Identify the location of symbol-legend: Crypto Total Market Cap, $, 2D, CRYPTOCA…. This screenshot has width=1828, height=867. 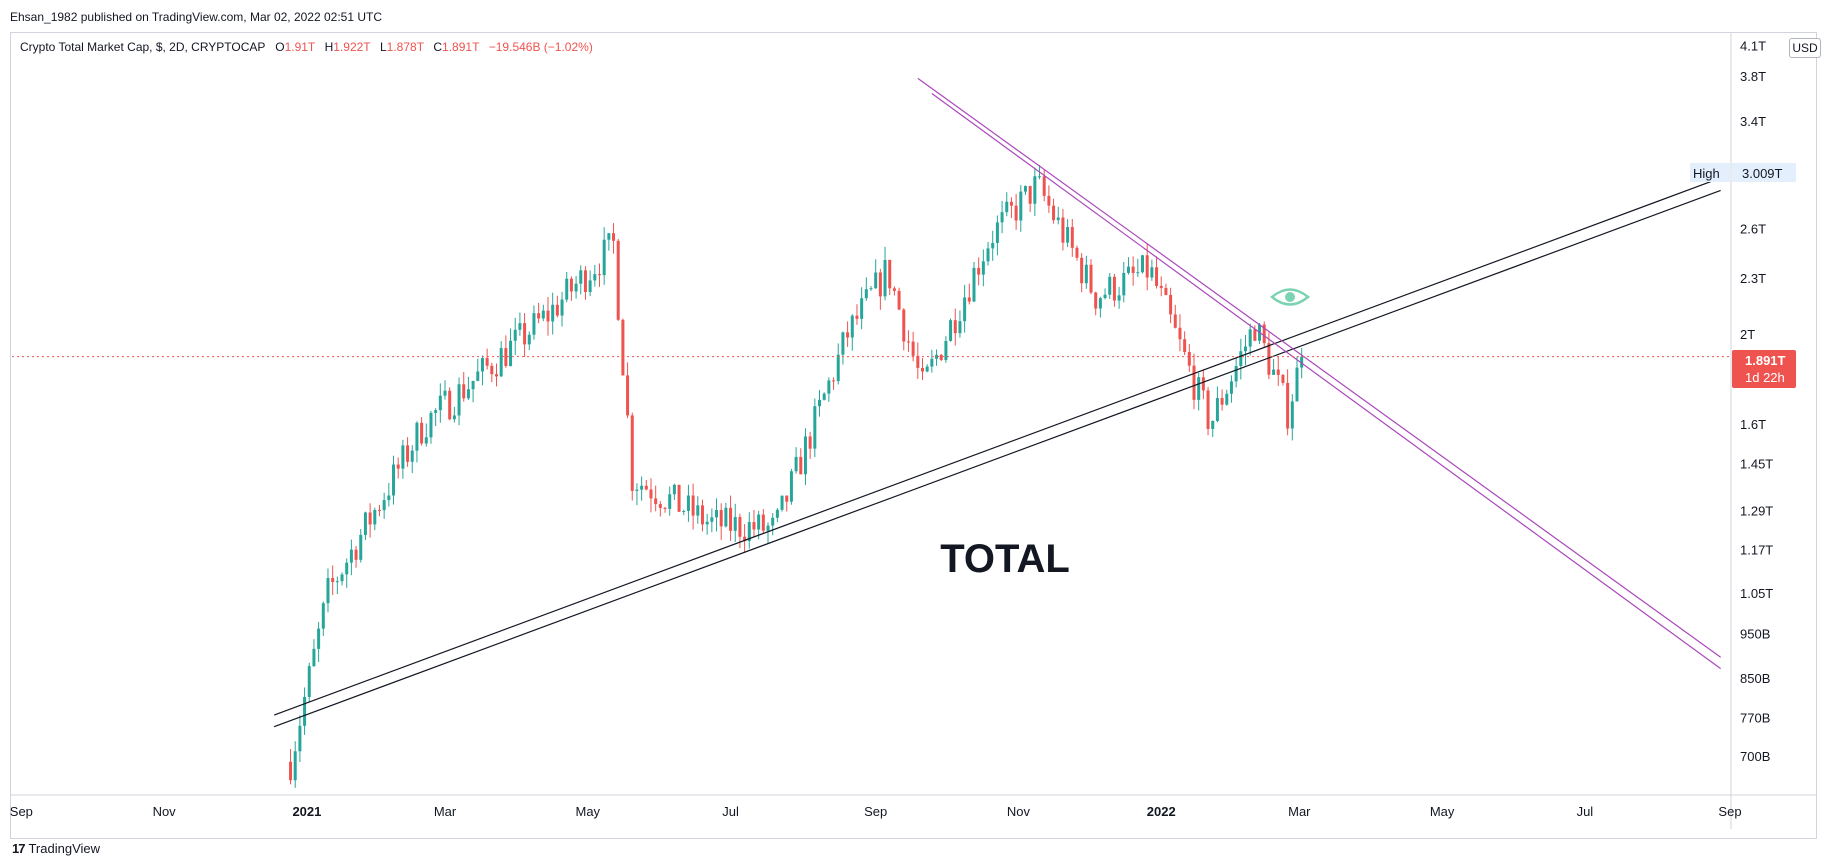
(309, 47).